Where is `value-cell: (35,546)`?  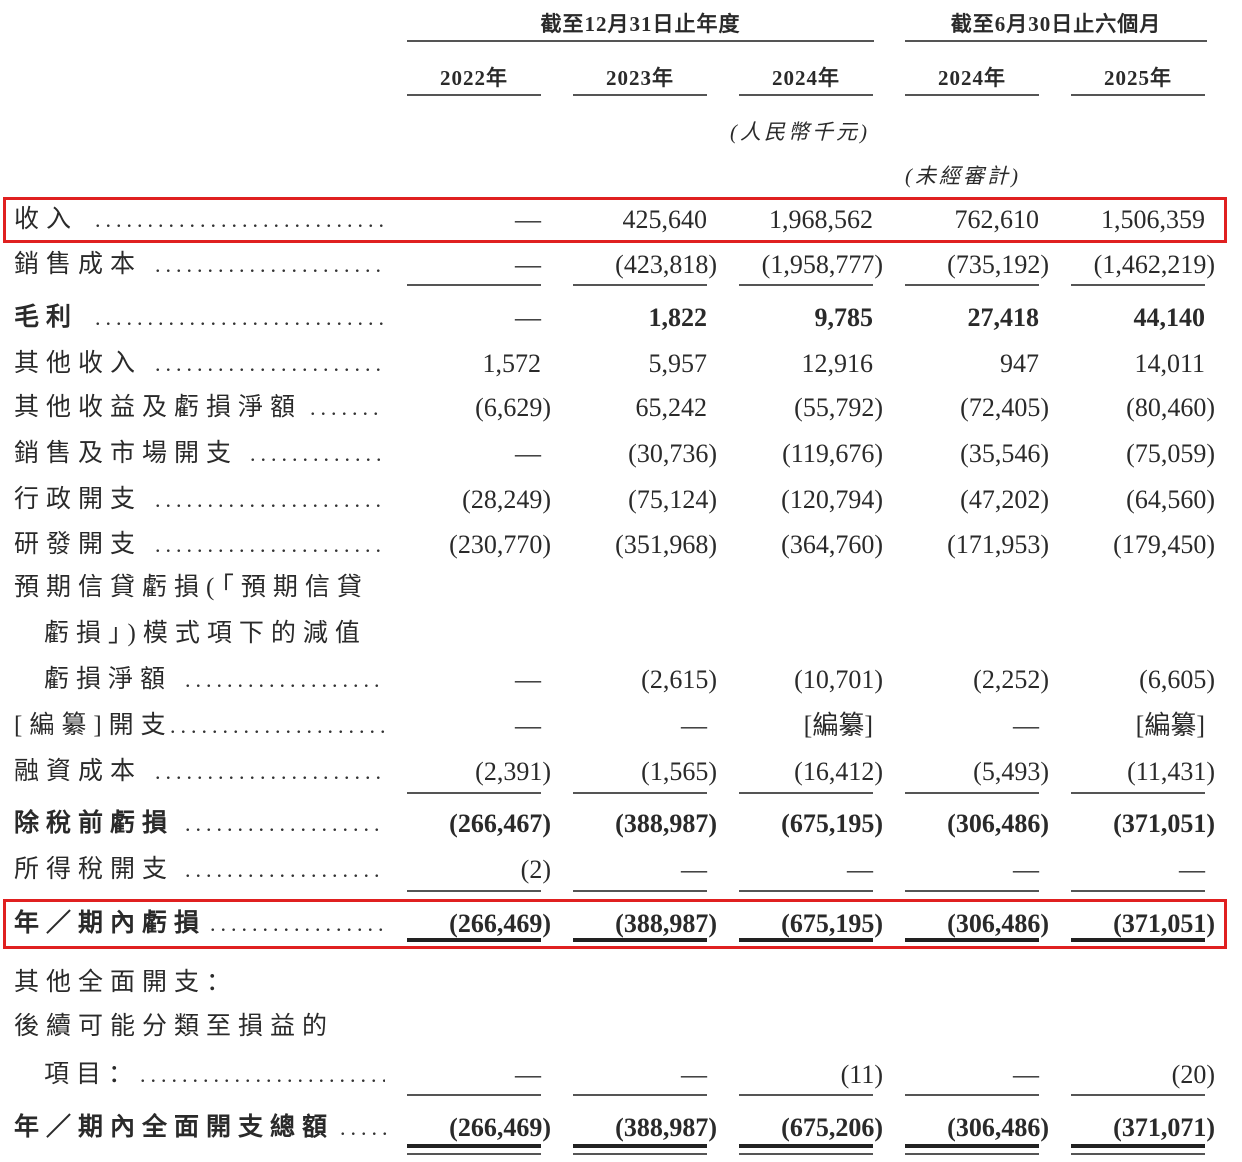
value-cell: (35,546) is located at coordinates (1004, 453).